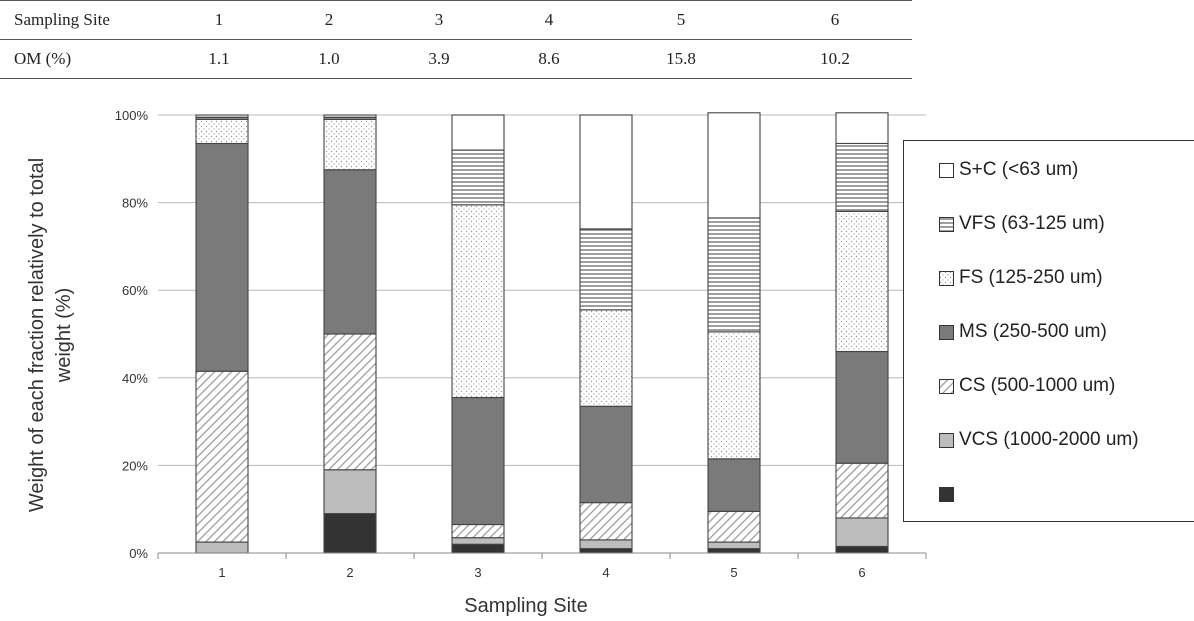  Describe the element at coordinates (733, 572) in the screenshot. I see `x-tick-label: 5` at that location.